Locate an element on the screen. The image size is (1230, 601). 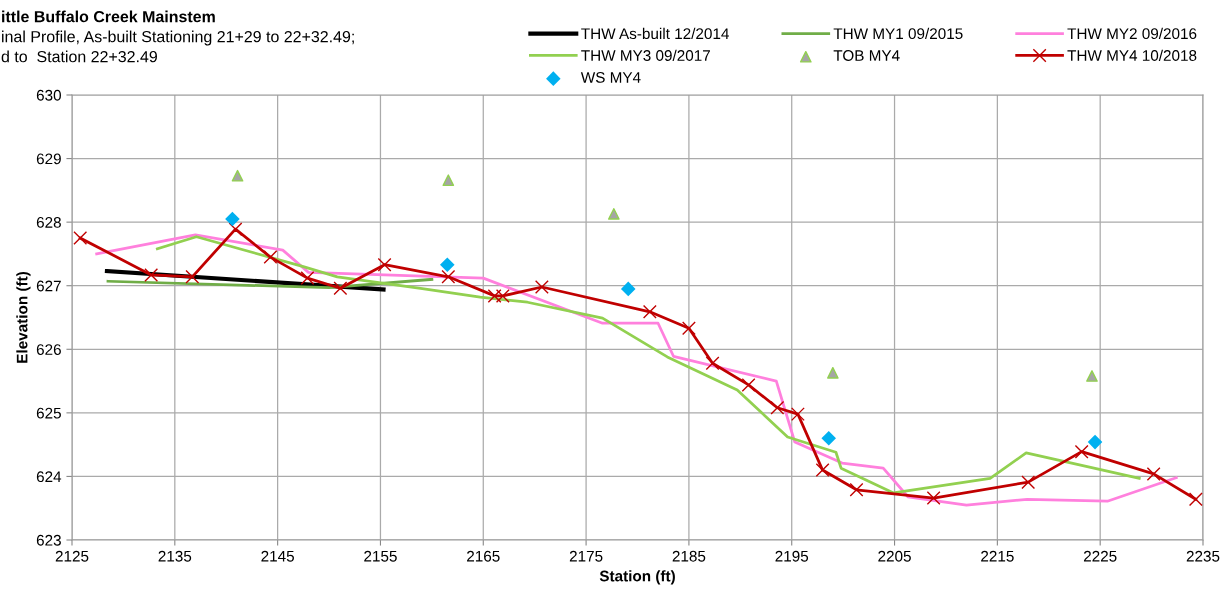
x-axis-title: Station (ft) is located at coordinates (637, 577).